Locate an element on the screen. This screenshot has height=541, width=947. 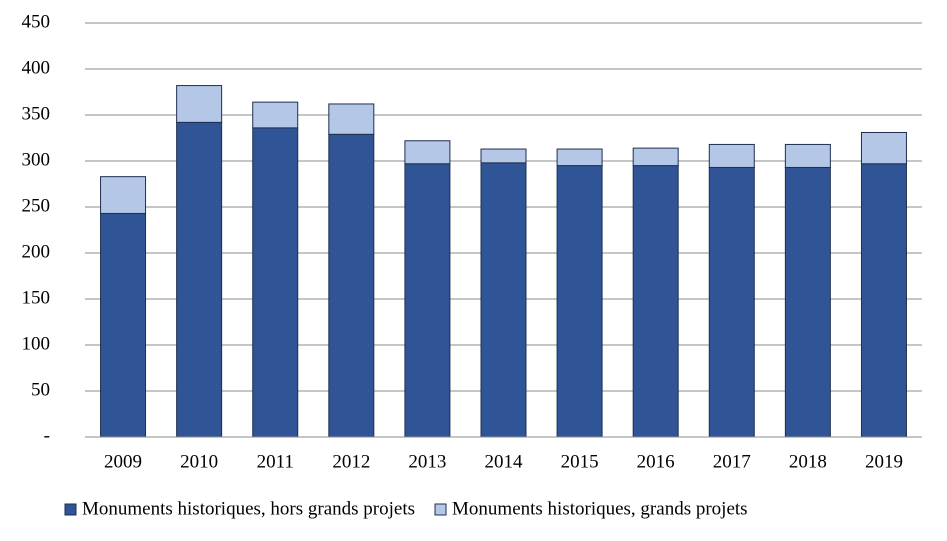
y-tick-label: 50 is located at coordinates (40, 389).